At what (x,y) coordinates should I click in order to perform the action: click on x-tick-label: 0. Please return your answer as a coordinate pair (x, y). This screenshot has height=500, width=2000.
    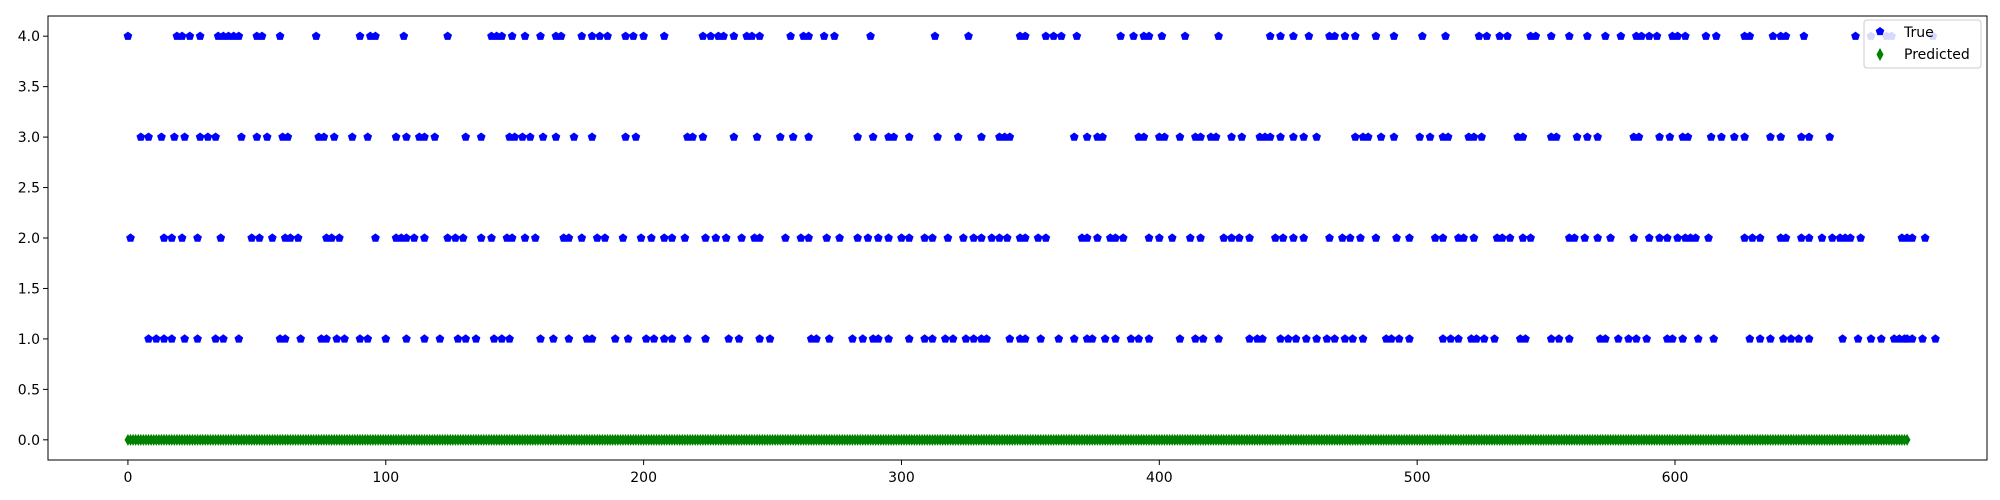
    Looking at the image, I should click on (127, 478).